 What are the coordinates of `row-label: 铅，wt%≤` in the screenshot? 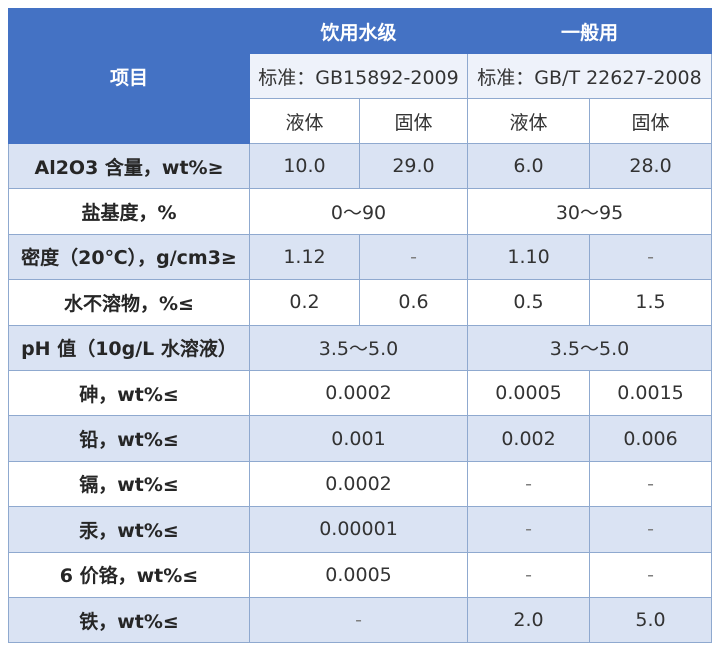 It's located at (129, 438).